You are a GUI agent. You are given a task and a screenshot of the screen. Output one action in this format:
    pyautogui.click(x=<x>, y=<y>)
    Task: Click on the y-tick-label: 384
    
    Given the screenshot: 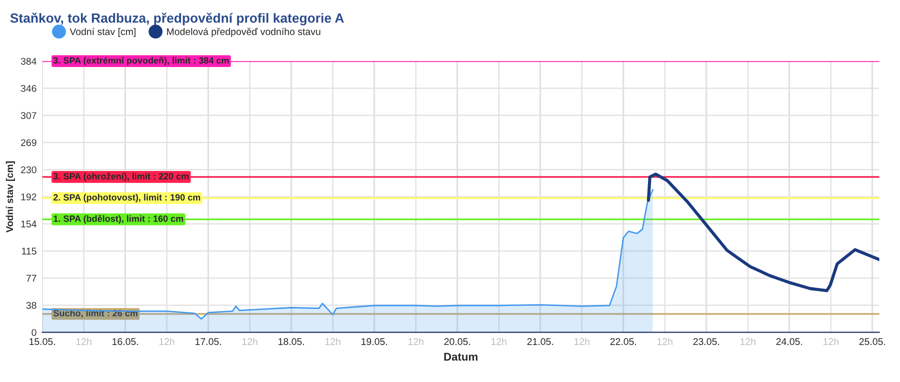 What is the action you would take?
    pyautogui.click(x=28, y=61)
    